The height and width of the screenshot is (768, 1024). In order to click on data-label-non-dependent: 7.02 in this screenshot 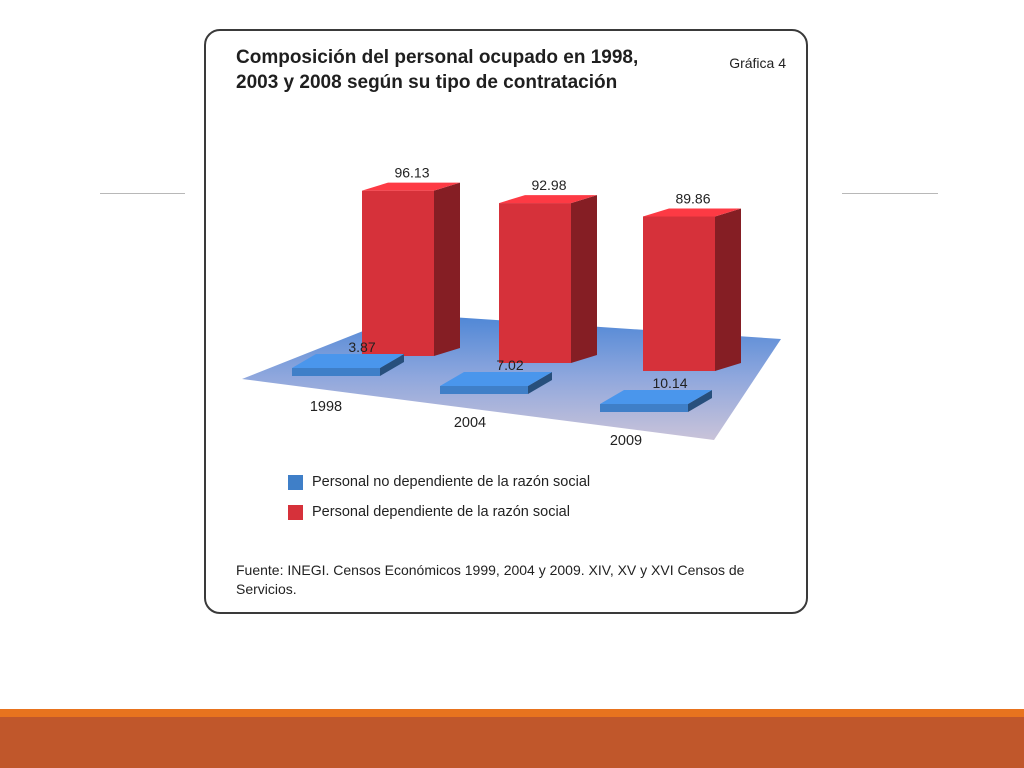, I will do `click(509, 365)`.